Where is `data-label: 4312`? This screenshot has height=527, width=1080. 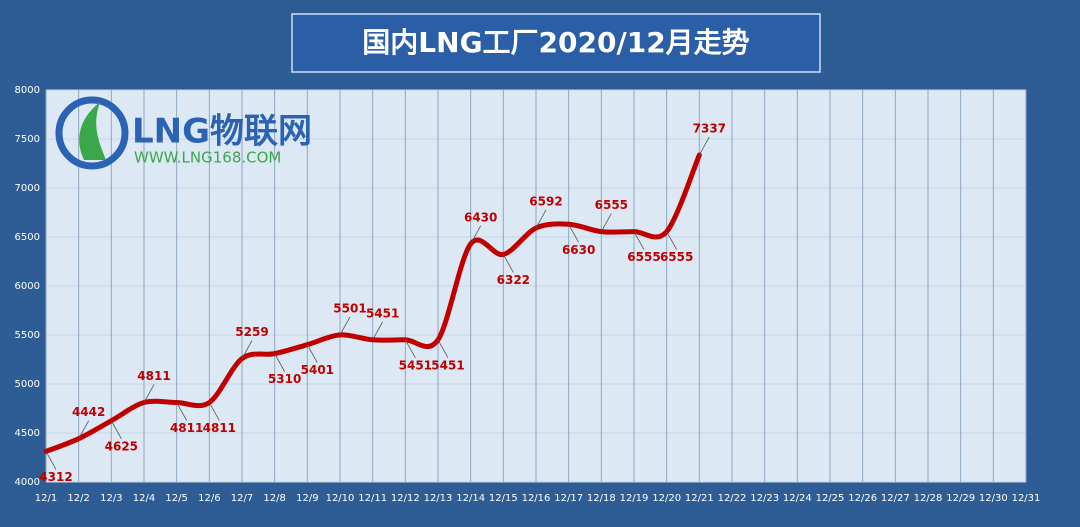
data-label: 4312 is located at coordinates (55, 477).